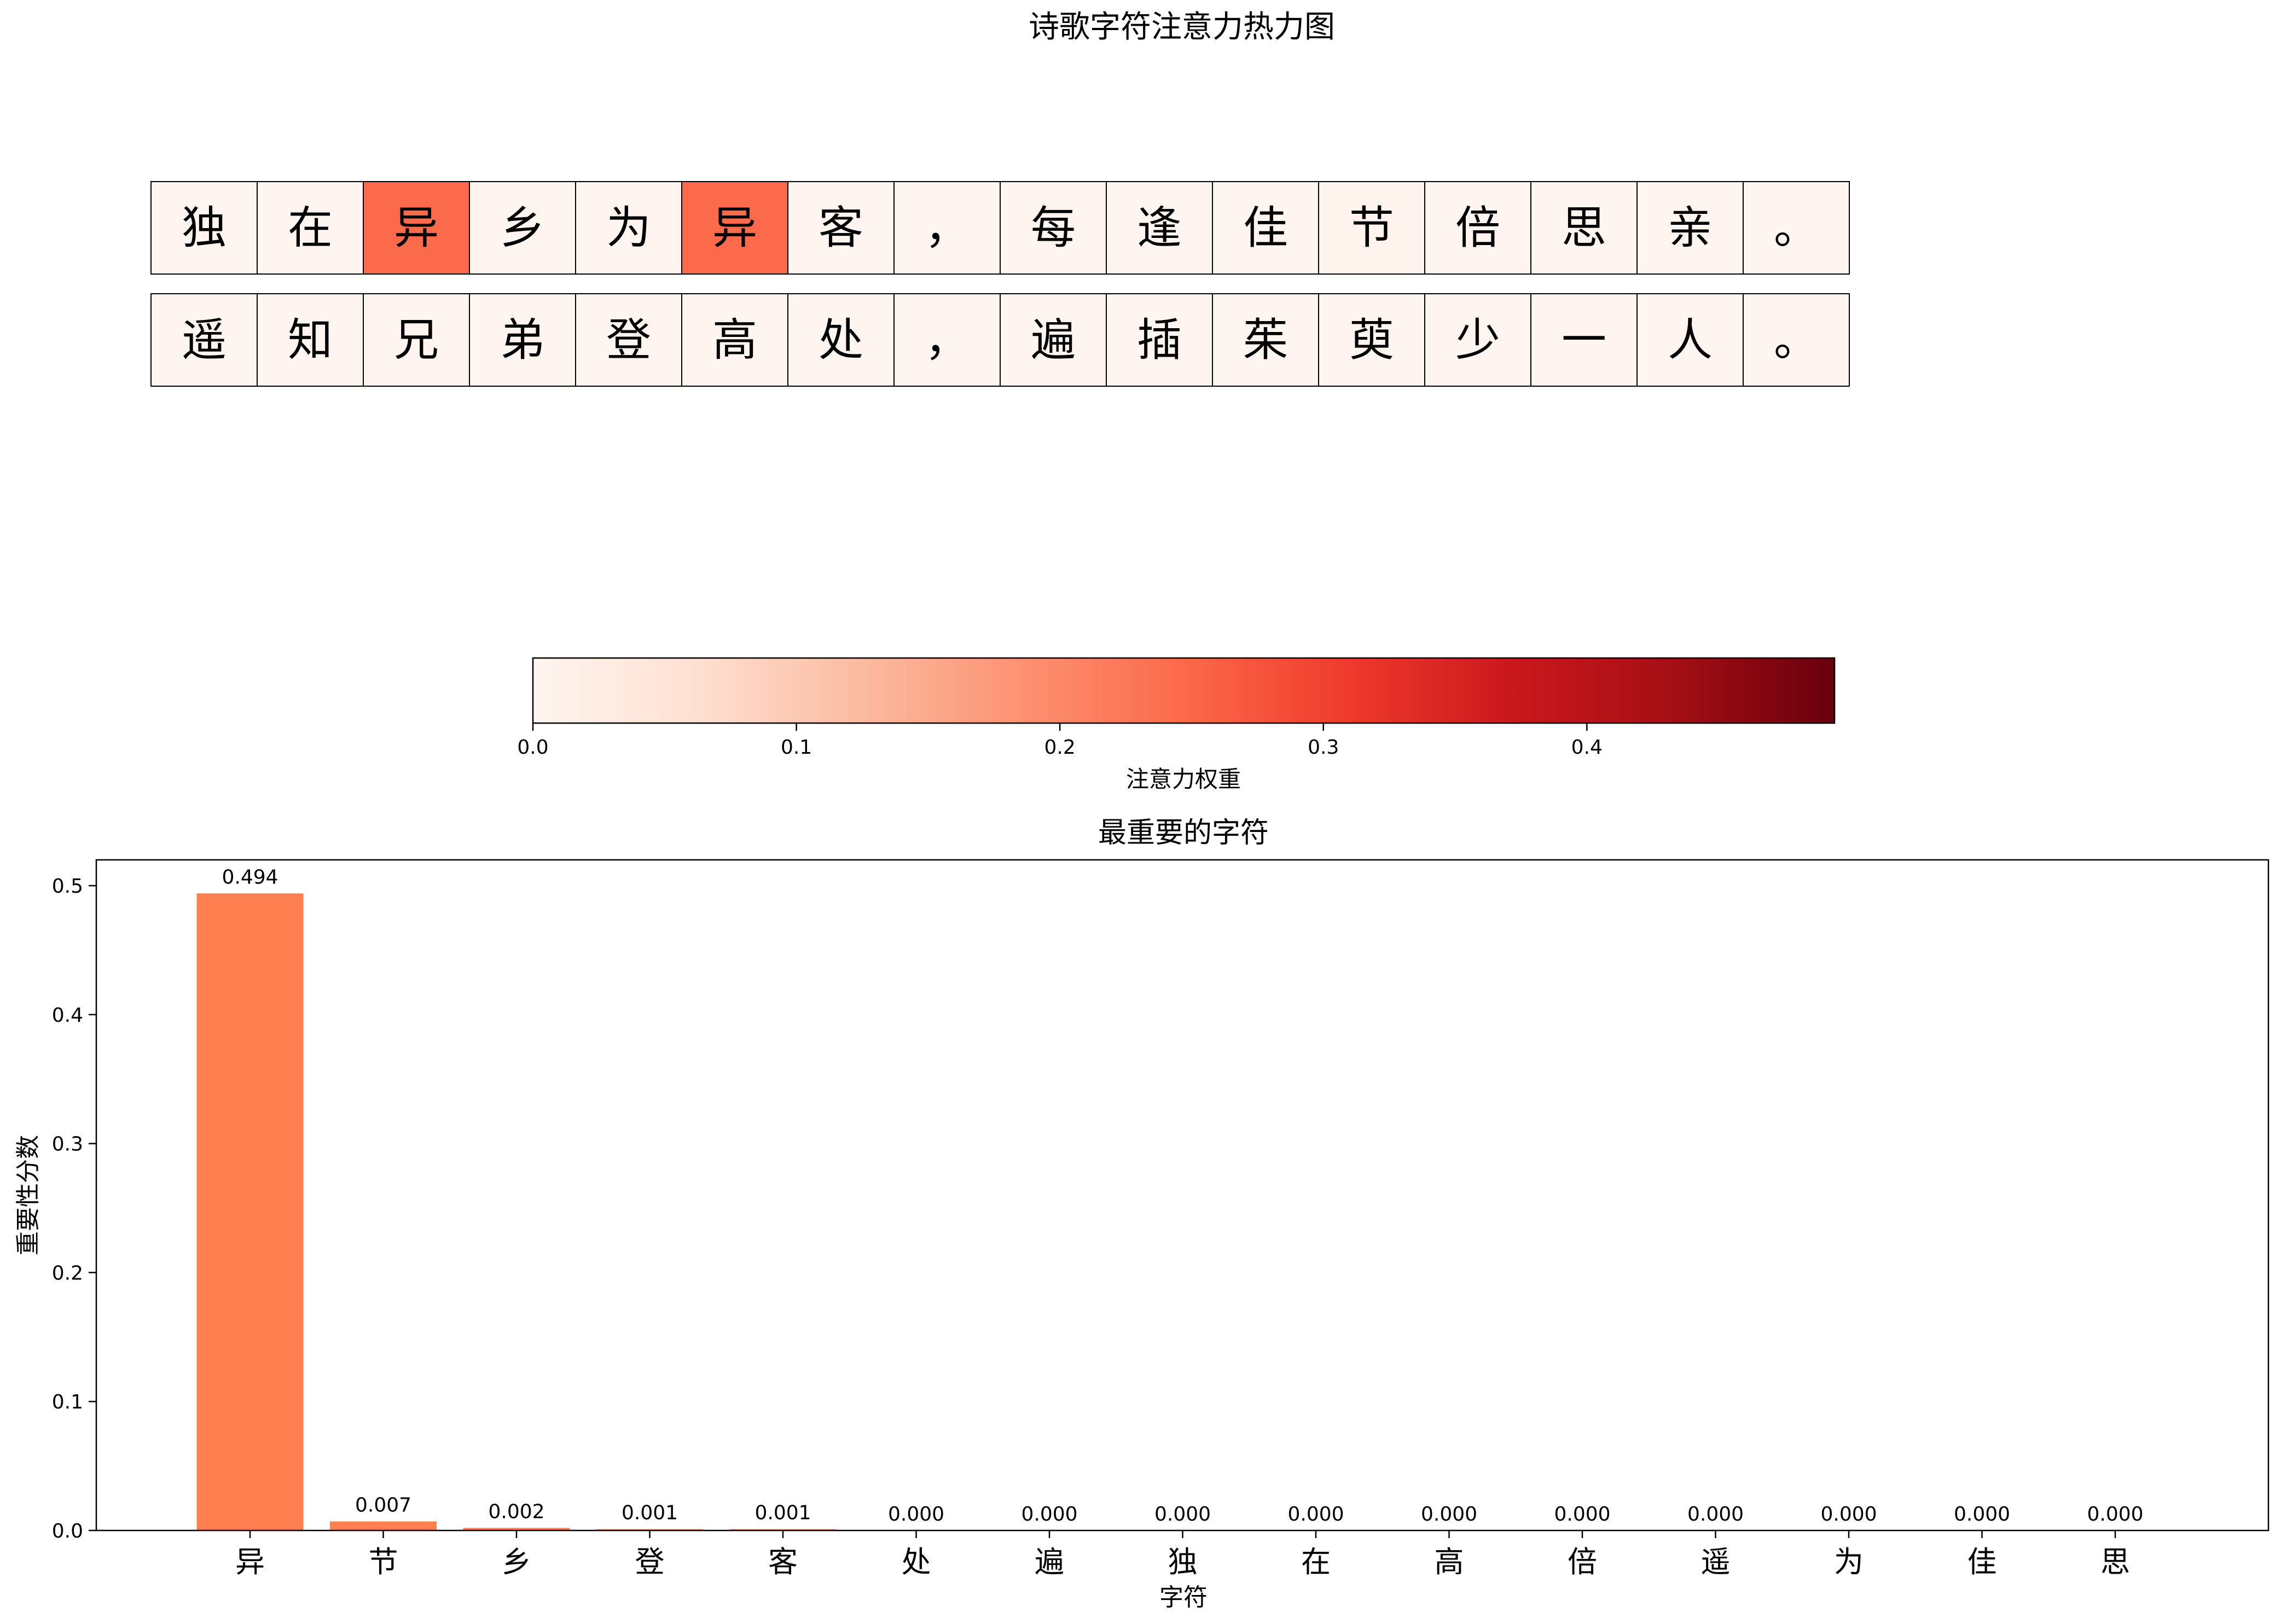 Image resolution: width=2281 pixels, height=1624 pixels. What do you see at coordinates (516, 1562) in the screenshot?
I see `x-tick-label: 乡` at bounding box center [516, 1562].